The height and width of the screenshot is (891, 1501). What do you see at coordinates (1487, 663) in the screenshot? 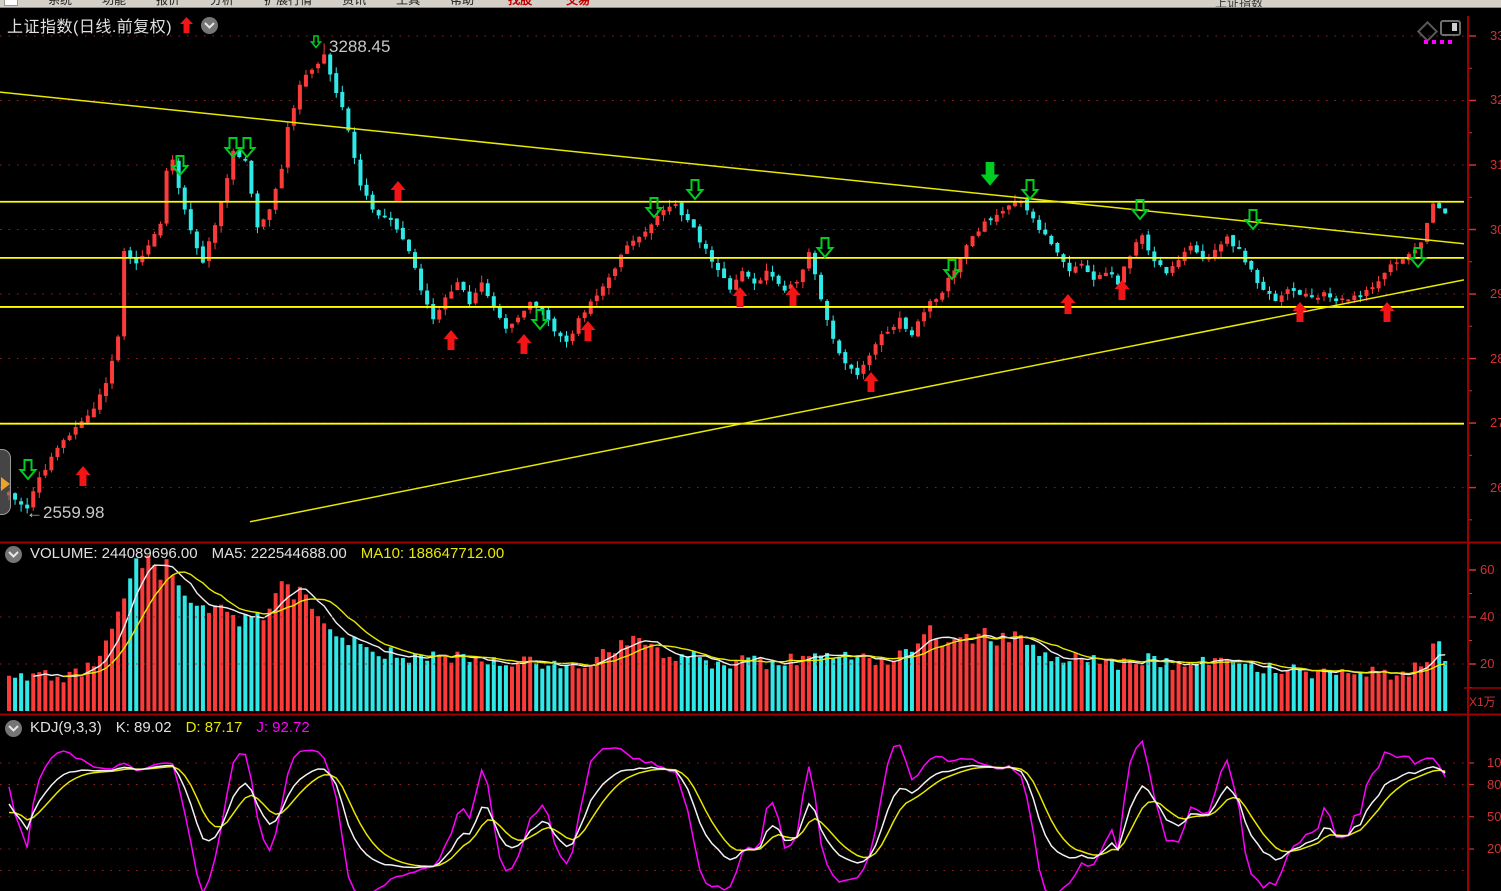
I see `volume-axis-label: 20` at bounding box center [1487, 663].